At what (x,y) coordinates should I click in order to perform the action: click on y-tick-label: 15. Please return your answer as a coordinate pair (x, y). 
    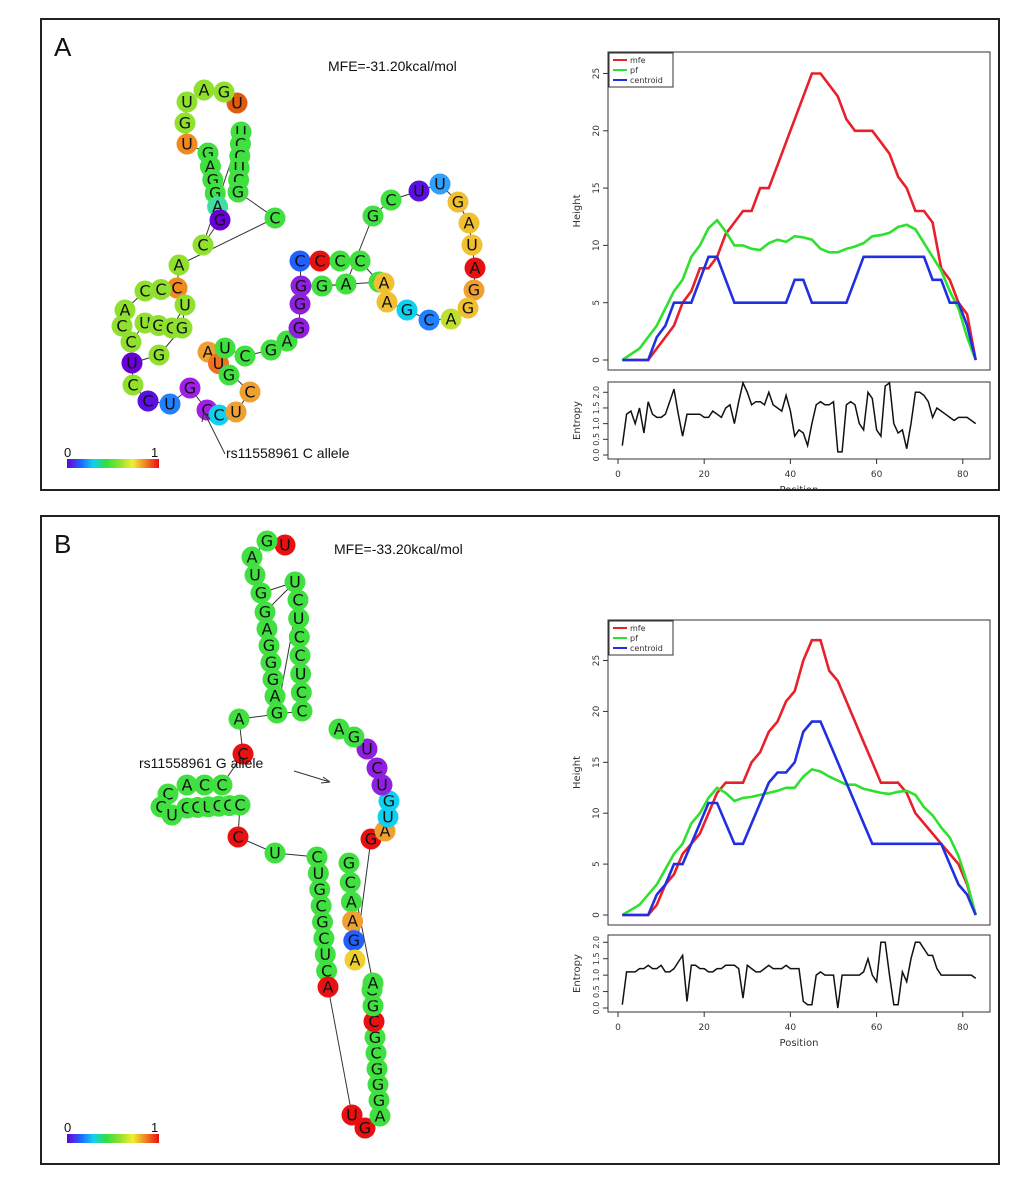
    Looking at the image, I should click on (597, 187).